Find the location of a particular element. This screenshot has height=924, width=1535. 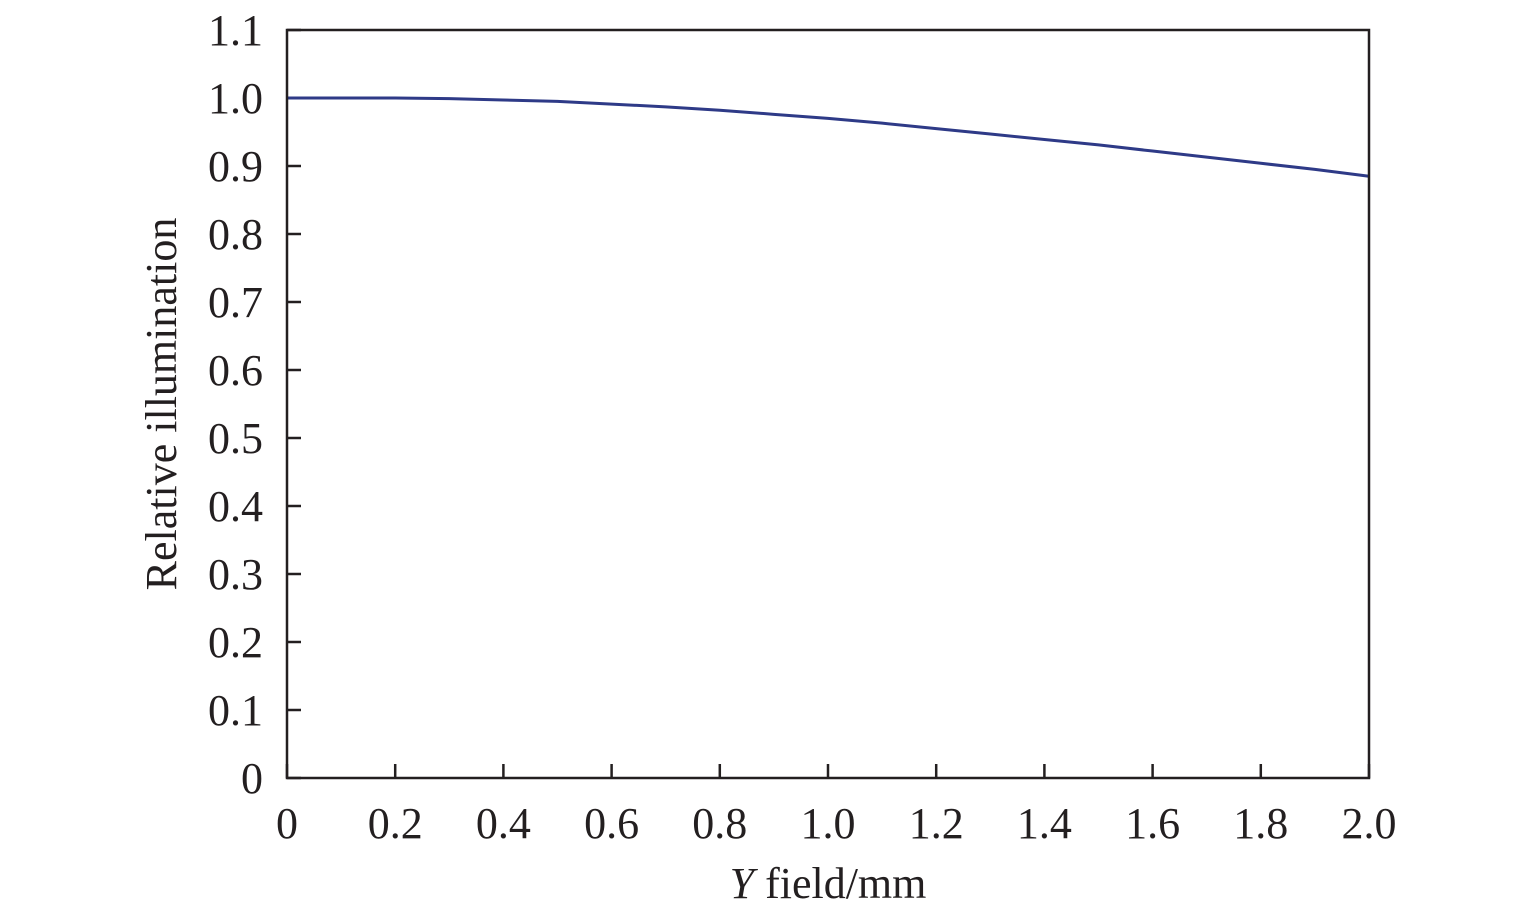

x-axis-label-italic: Y is located at coordinates (744, 883).